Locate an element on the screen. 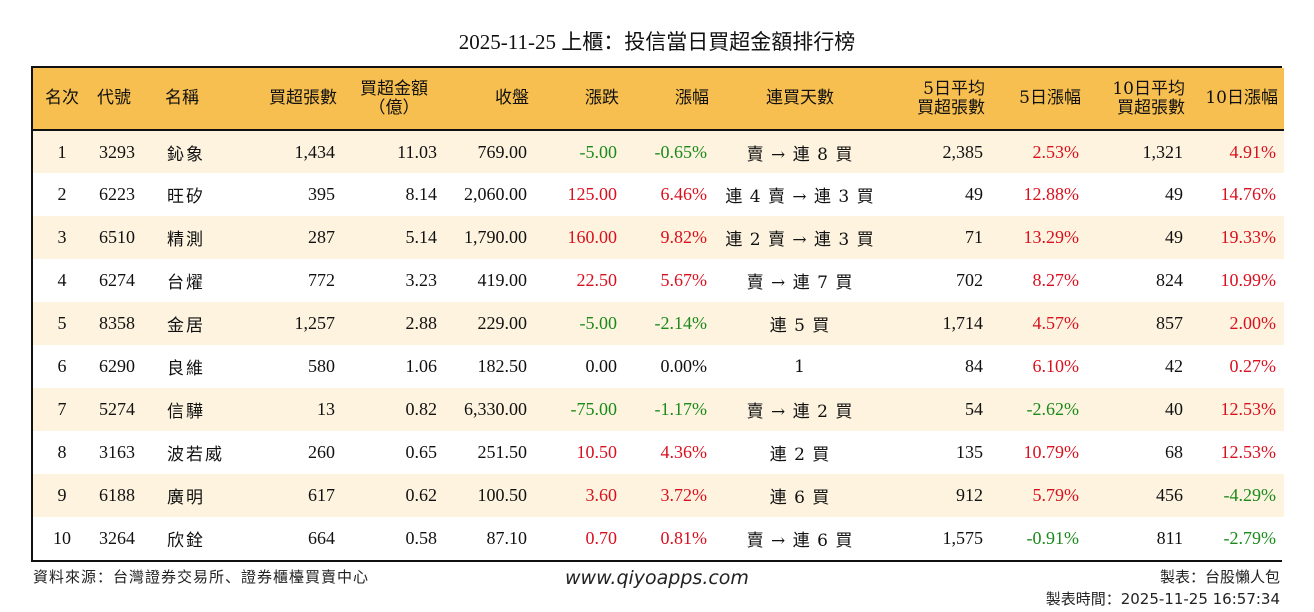 The height and width of the screenshot is (612, 1314). net-buy-amount-cell: 0.82 is located at coordinates (421, 409).